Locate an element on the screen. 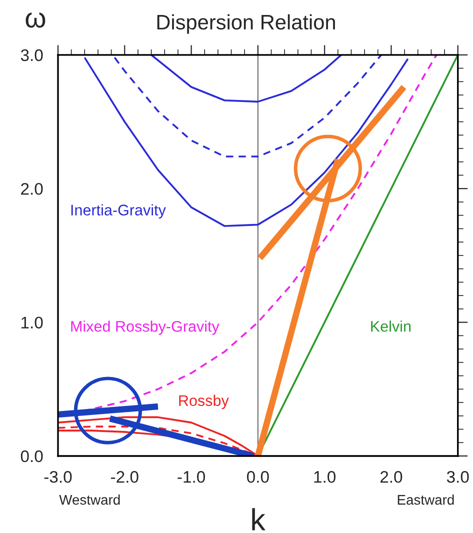 Image resolution: width=473 pixels, height=533 pixels. text: Westward is located at coordinates (89, 499).